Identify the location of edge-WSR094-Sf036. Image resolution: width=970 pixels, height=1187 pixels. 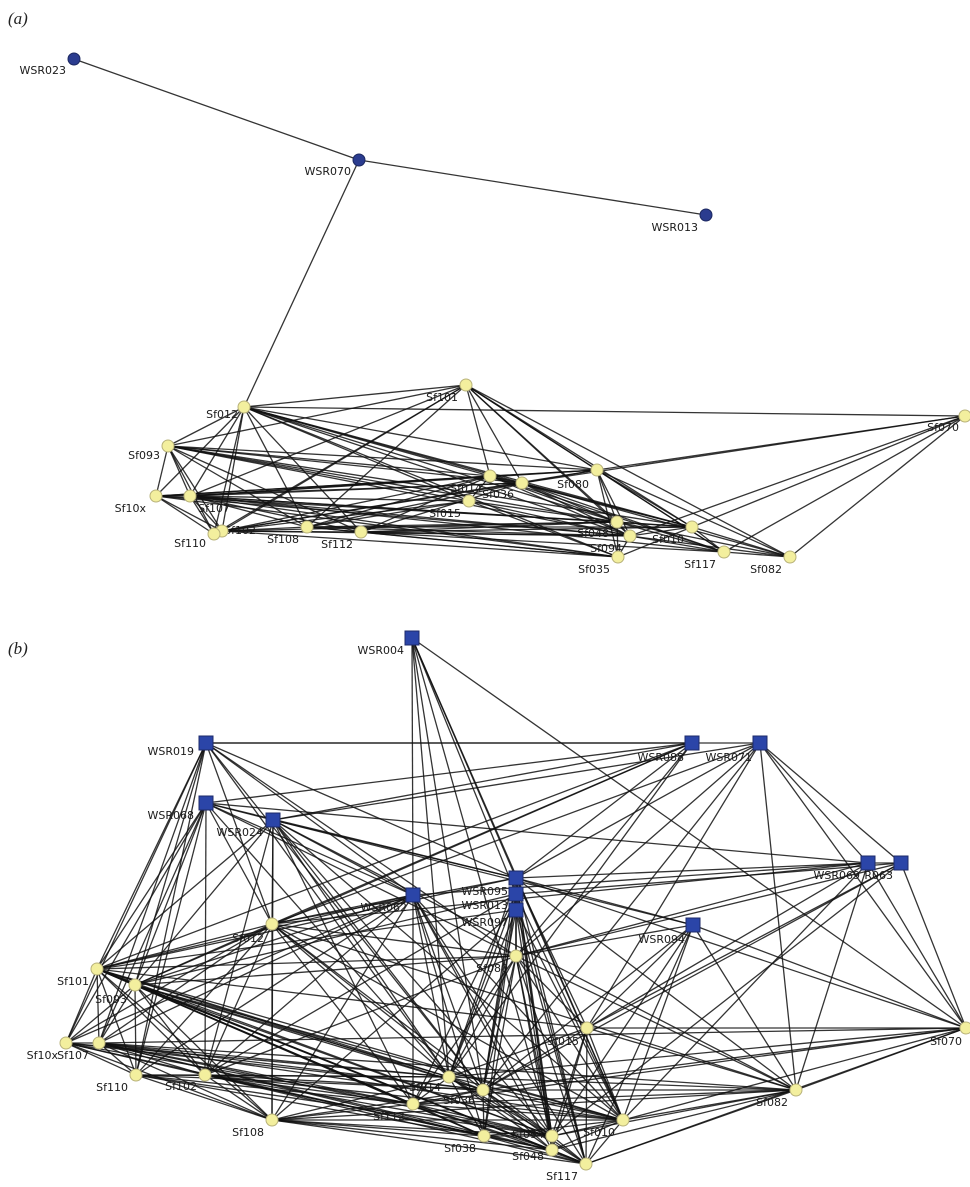
(588, 1007).